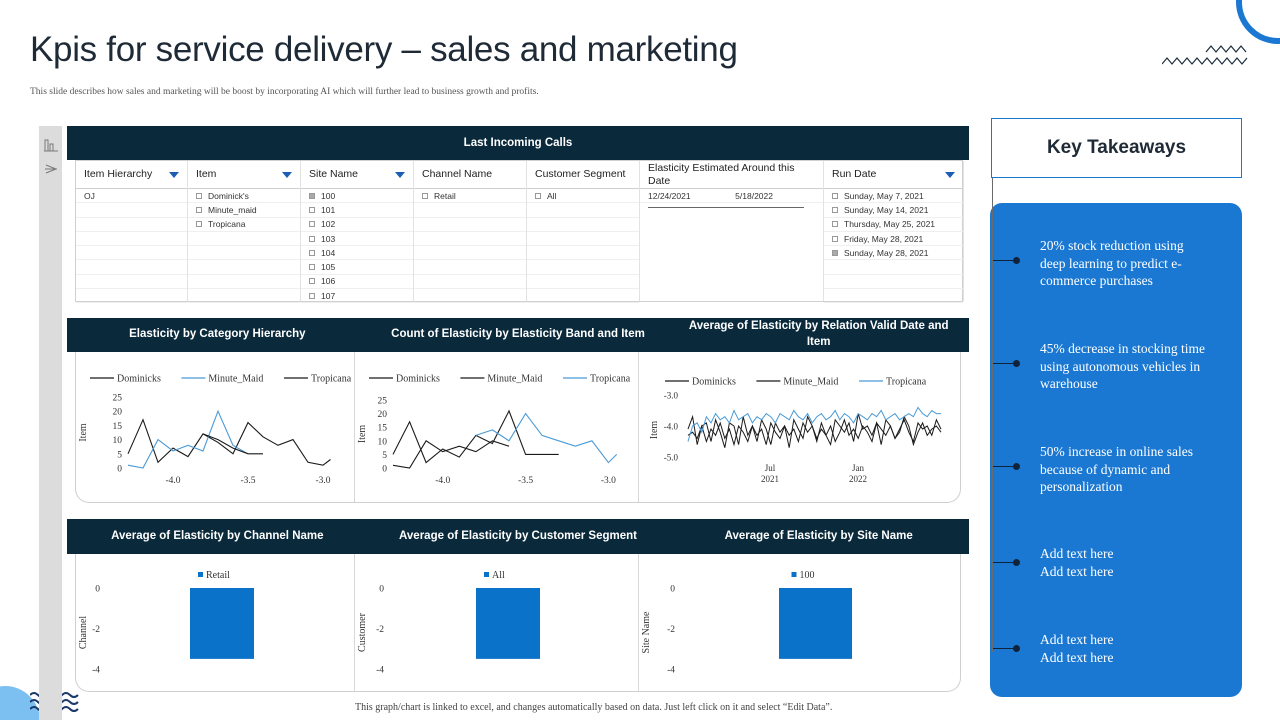 This screenshot has height=720, width=1280. What do you see at coordinates (858, 479) in the screenshot?
I see `x-tick-label: 2022` at bounding box center [858, 479].